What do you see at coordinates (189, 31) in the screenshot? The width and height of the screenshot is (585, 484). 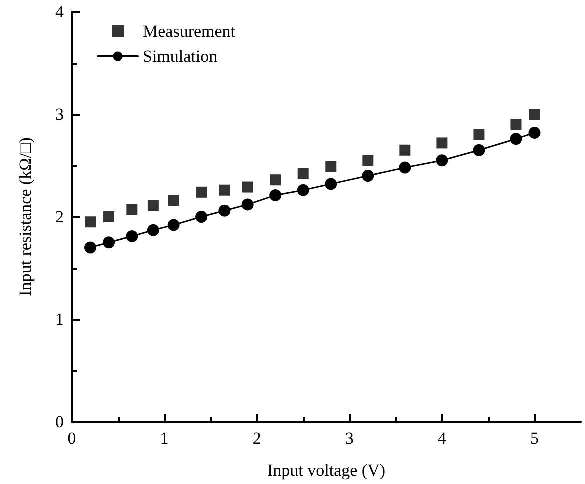 I see `legend-label: Measurement` at bounding box center [189, 31].